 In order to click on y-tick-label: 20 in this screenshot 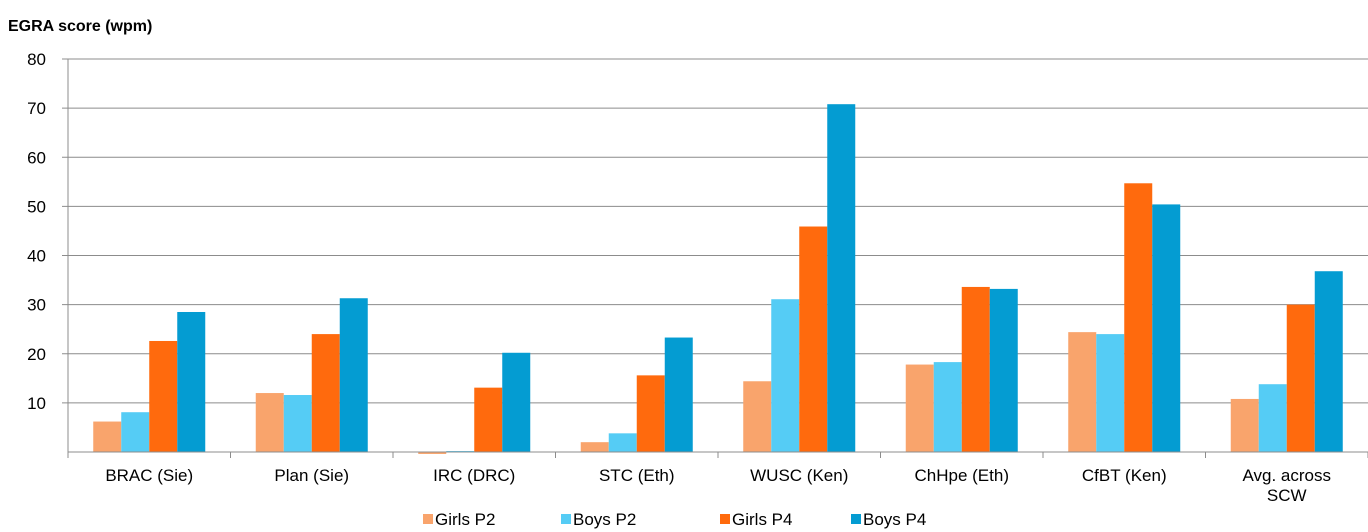, I will do `click(36, 354)`.